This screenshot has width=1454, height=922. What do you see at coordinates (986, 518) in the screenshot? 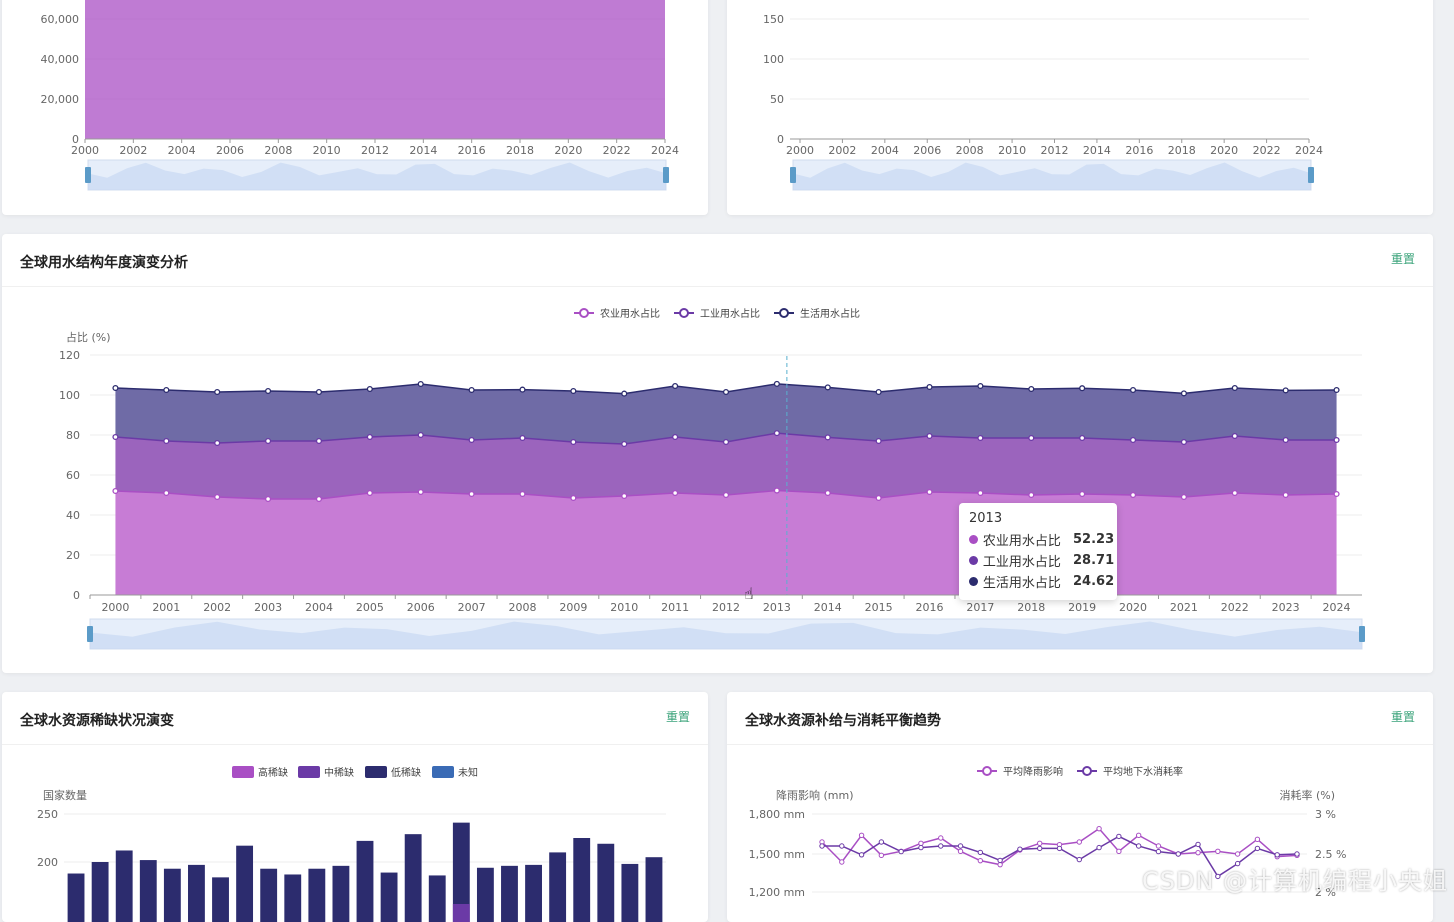
I see `tooltip-year: 2013` at bounding box center [986, 518].